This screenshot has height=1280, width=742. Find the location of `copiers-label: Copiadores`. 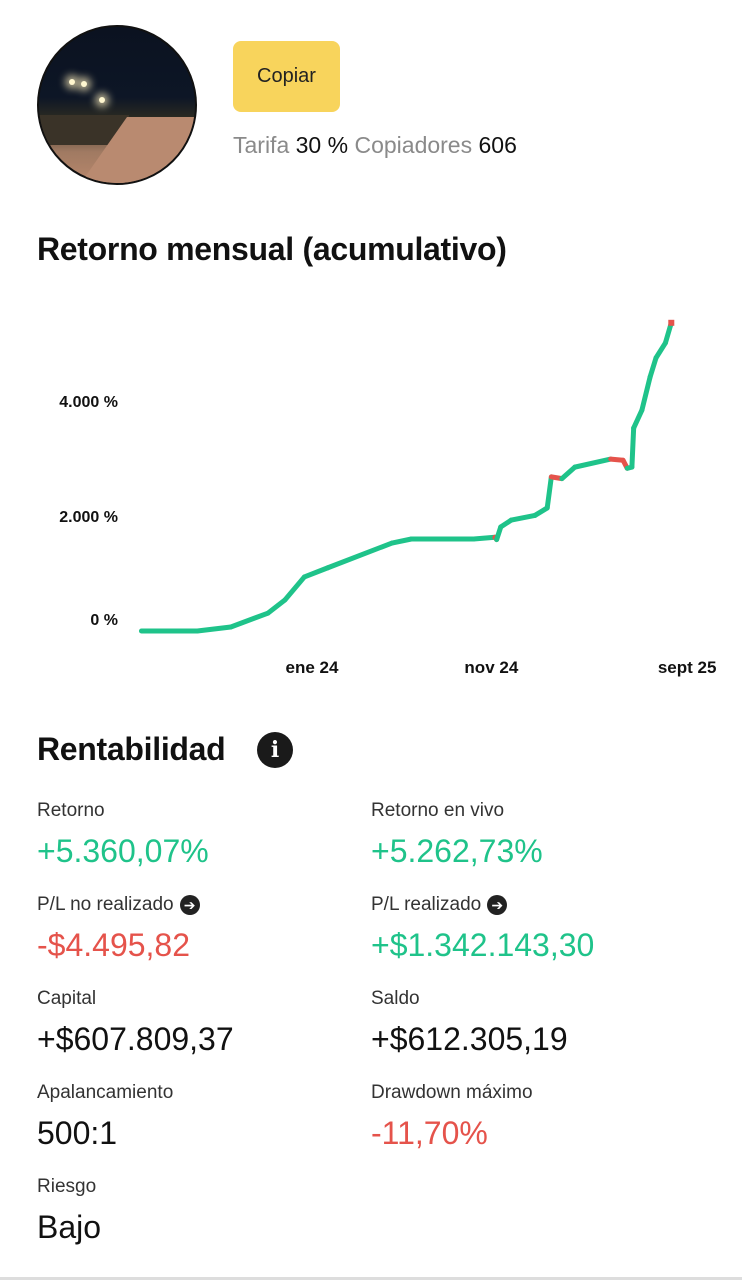

copiers-label: Copiadores is located at coordinates (413, 145).